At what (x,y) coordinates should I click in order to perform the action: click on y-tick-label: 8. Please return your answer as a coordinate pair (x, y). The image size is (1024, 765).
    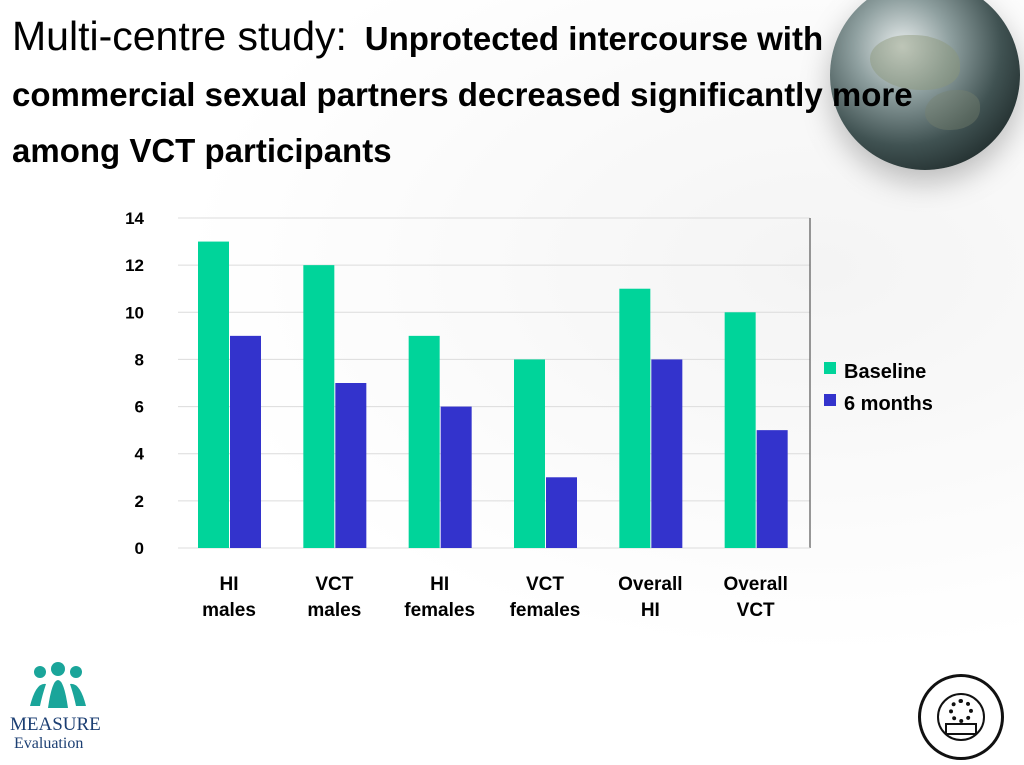
    Looking at the image, I should click on (139, 359).